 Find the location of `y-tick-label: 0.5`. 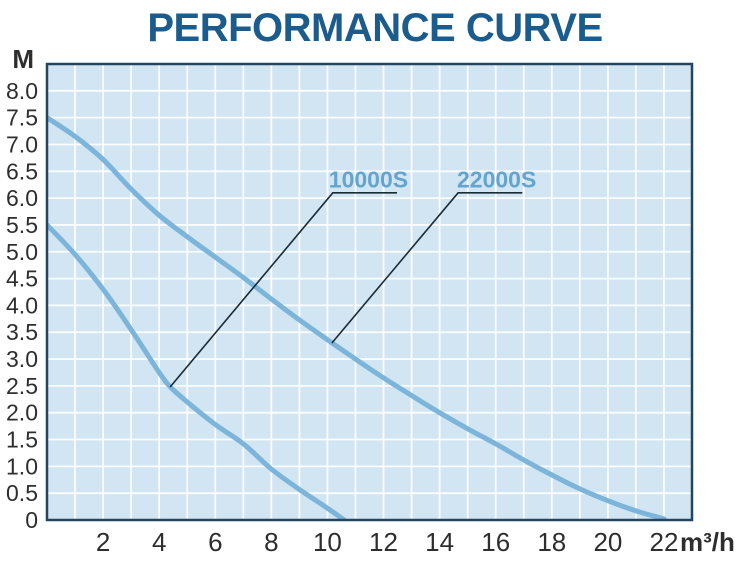

y-tick-label: 0.5 is located at coordinates (22, 493).